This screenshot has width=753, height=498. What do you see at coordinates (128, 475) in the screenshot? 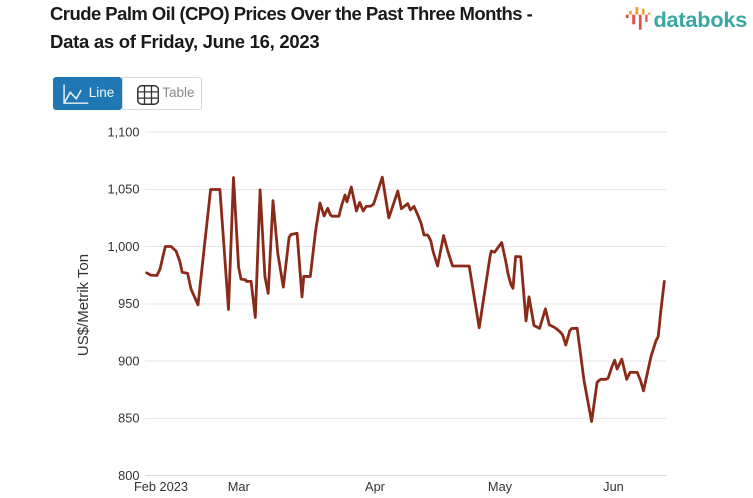
I see `svg-text: 800` at bounding box center [128, 475].